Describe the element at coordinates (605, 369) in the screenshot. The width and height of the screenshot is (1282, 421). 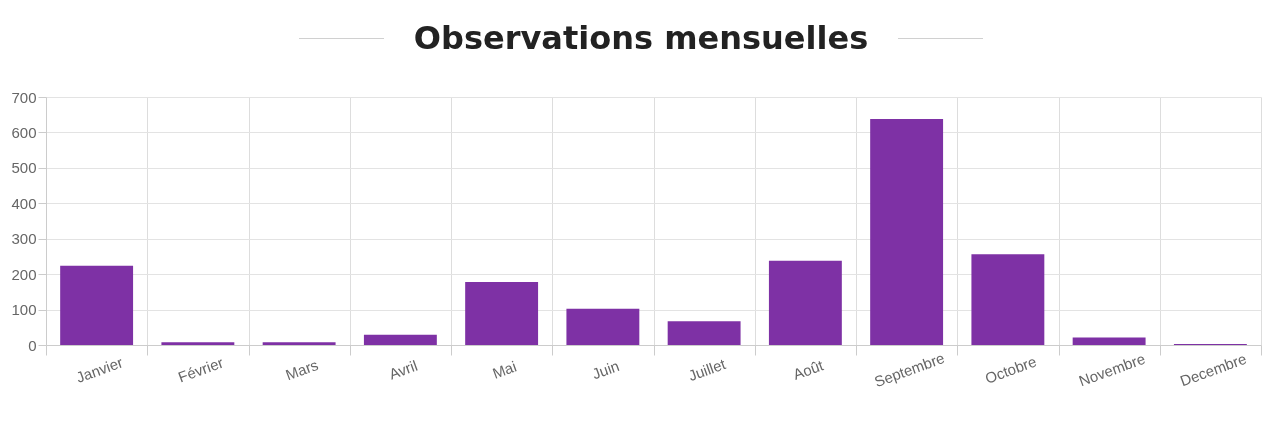
I see `x-tick-label: Juin` at that location.